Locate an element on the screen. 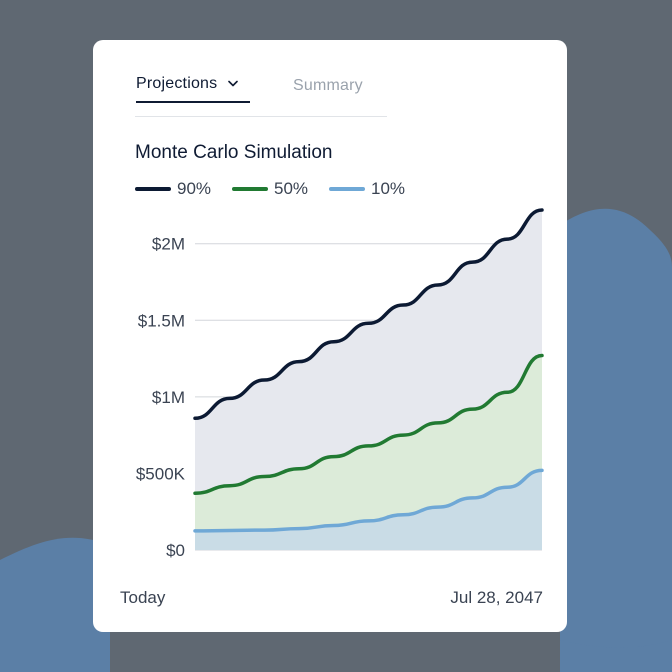 The image size is (672, 672). legend-label-50: 50% is located at coordinates (291, 188).